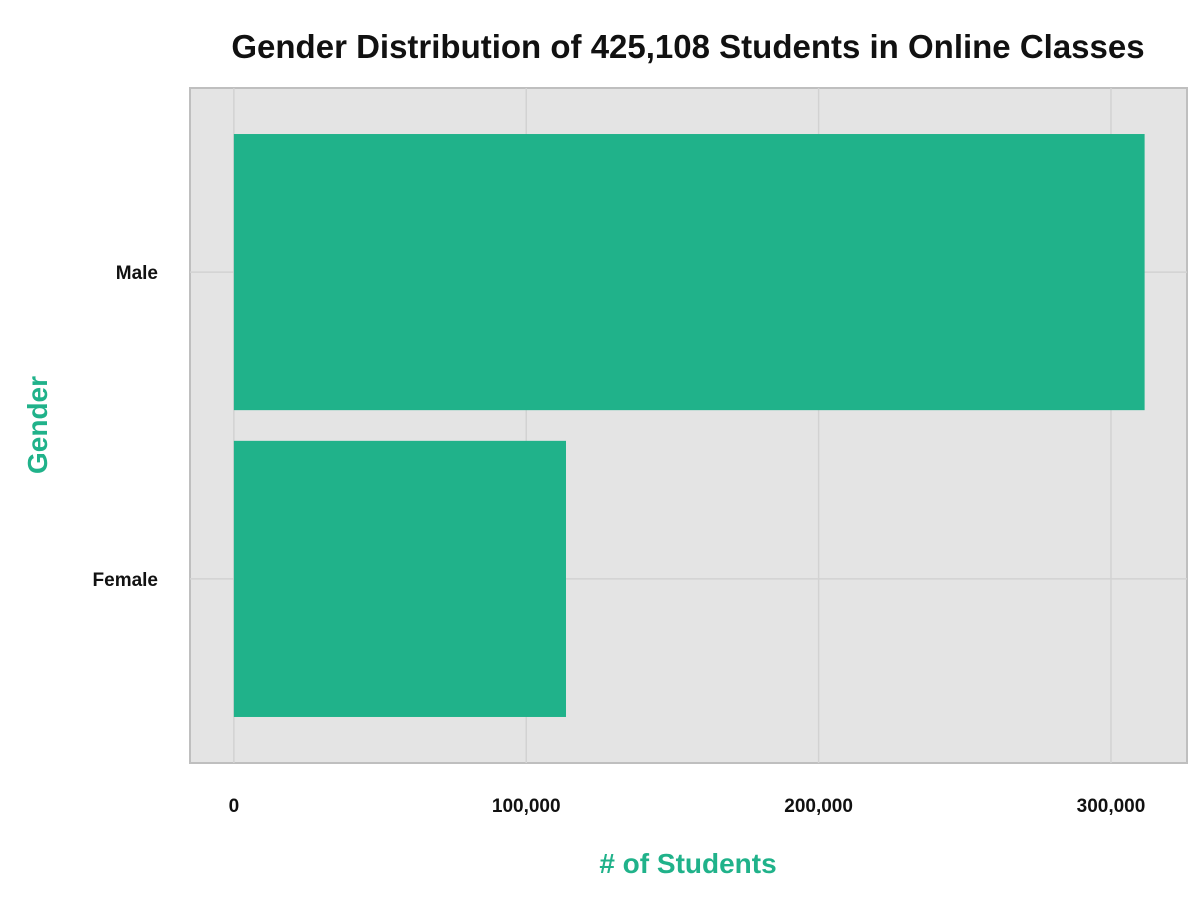 The width and height of the screenshot is (1200, 900). I want to click on x-tick-labels: 0 100,000 200,000 300,000, so click(687, 806).